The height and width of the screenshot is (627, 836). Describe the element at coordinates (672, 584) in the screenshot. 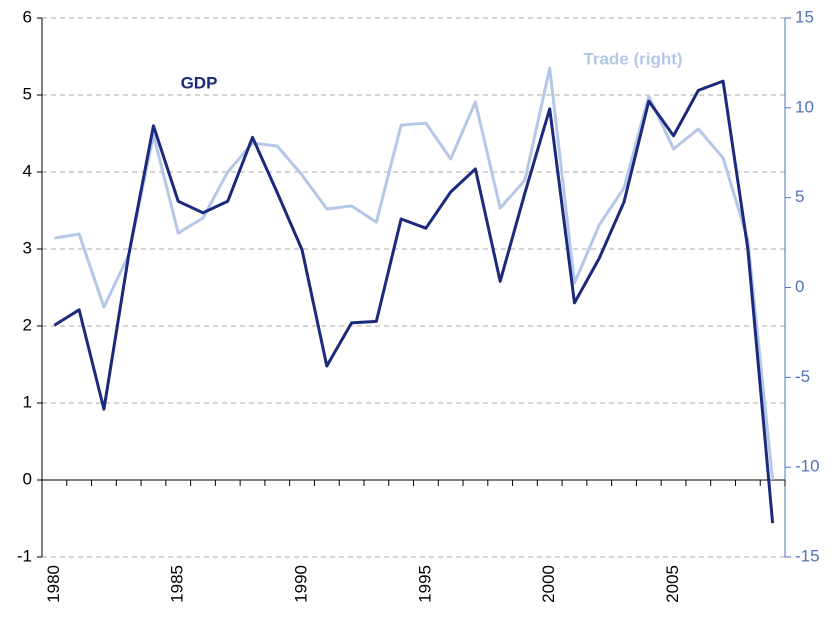

I see `x-tick-label: 2005` at that location.